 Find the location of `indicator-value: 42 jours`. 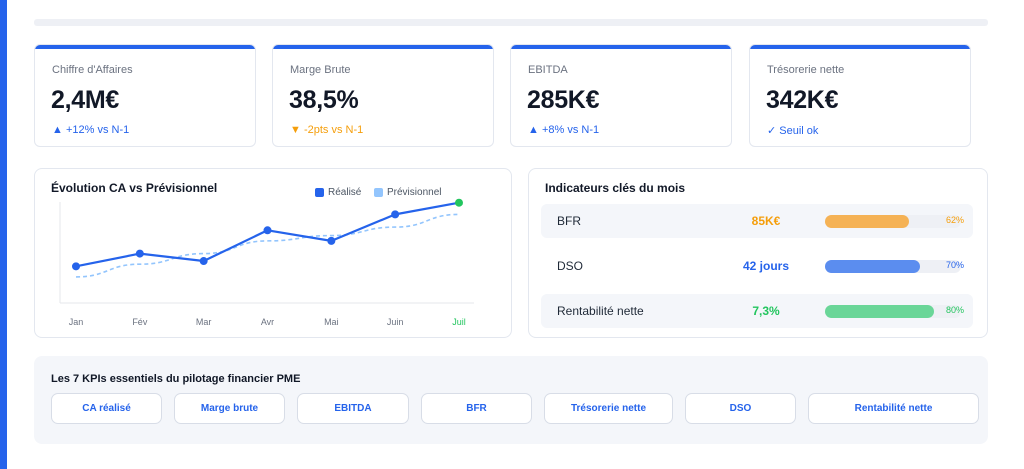

indicator-value: 42 jours is located at coordinates (766, 266).